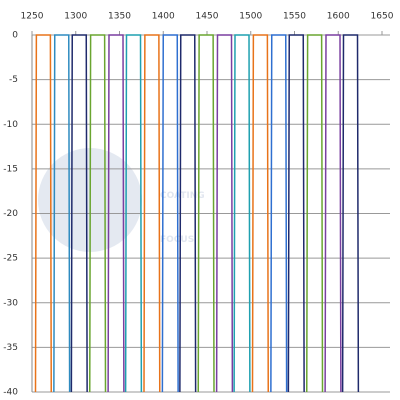  What do you see at coordinates (119, 17) in the screenshot?
I see `x-tick-label: 1350` at bounding box center [119, 17].